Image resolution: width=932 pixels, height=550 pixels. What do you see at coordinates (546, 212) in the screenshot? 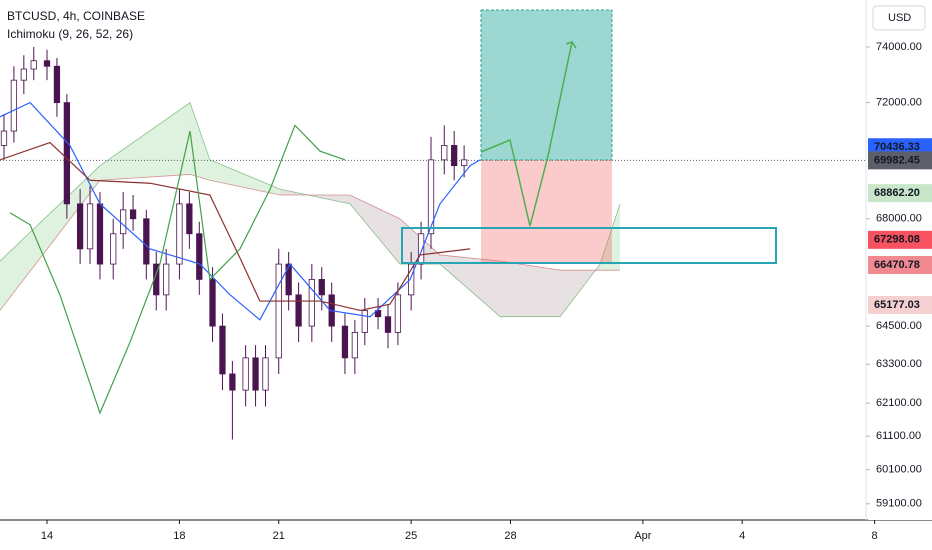
I see `stop-zone` at bounding box center [546, 212].